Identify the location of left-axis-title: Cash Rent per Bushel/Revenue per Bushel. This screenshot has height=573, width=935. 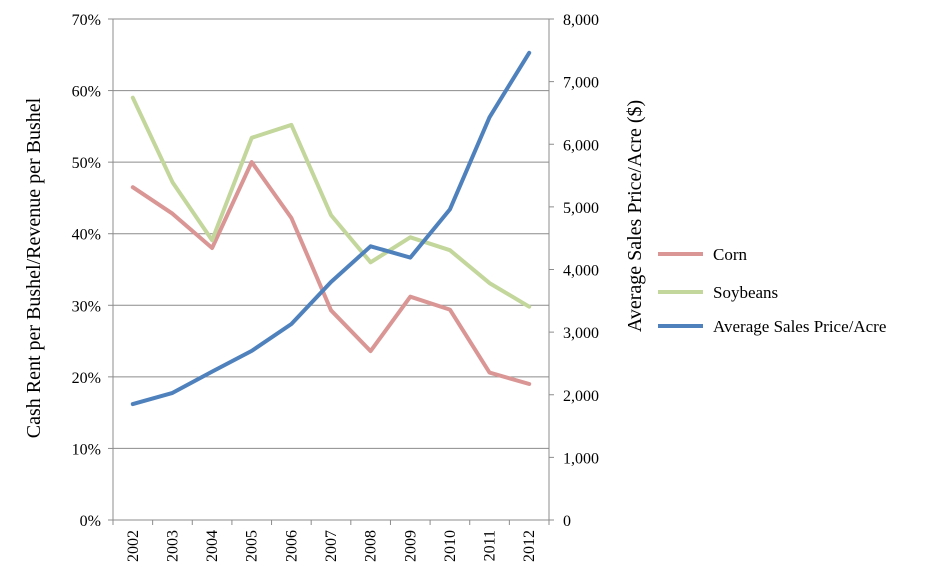
(34, 267).